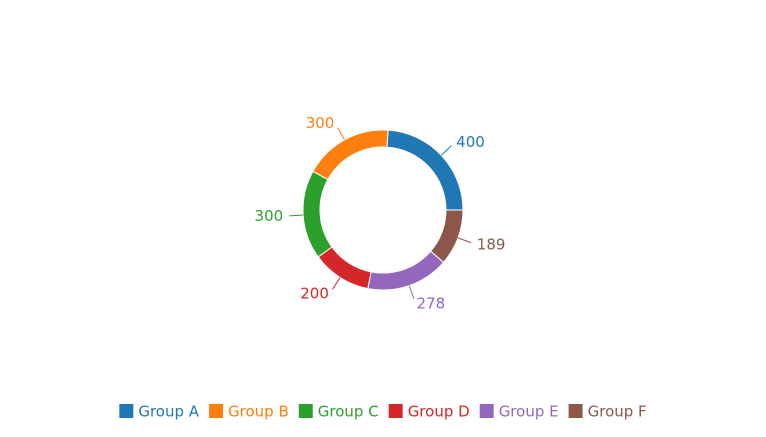 This screenshot has width=766, height=437. What do you see at coordinates (439, 411) in the screenshot?
I see `legend-label-group-d: Group D` at bounding box center [439, 411].